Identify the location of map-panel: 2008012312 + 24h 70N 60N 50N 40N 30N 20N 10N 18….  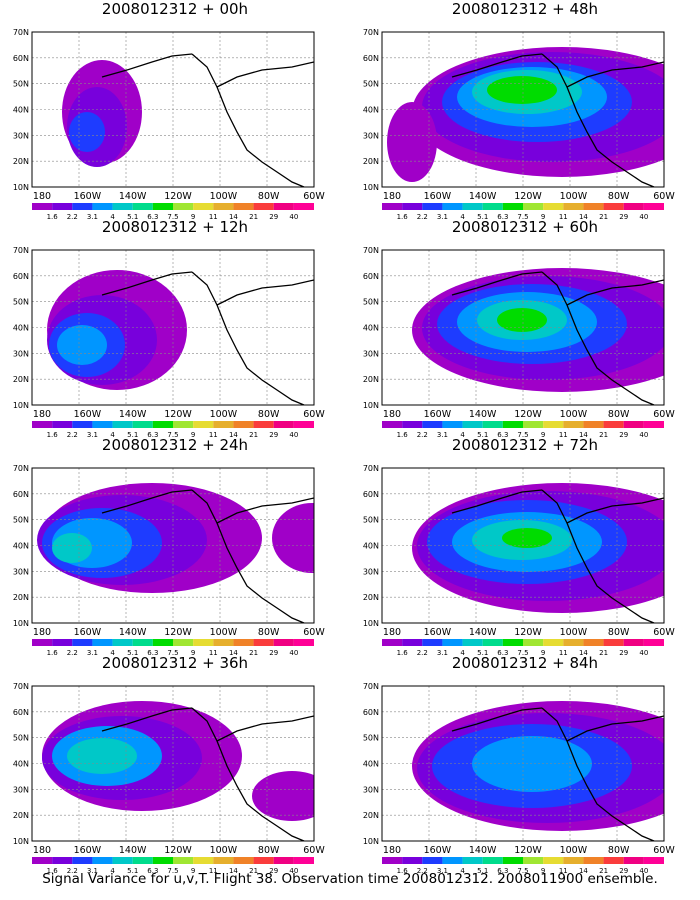
(175, 546).